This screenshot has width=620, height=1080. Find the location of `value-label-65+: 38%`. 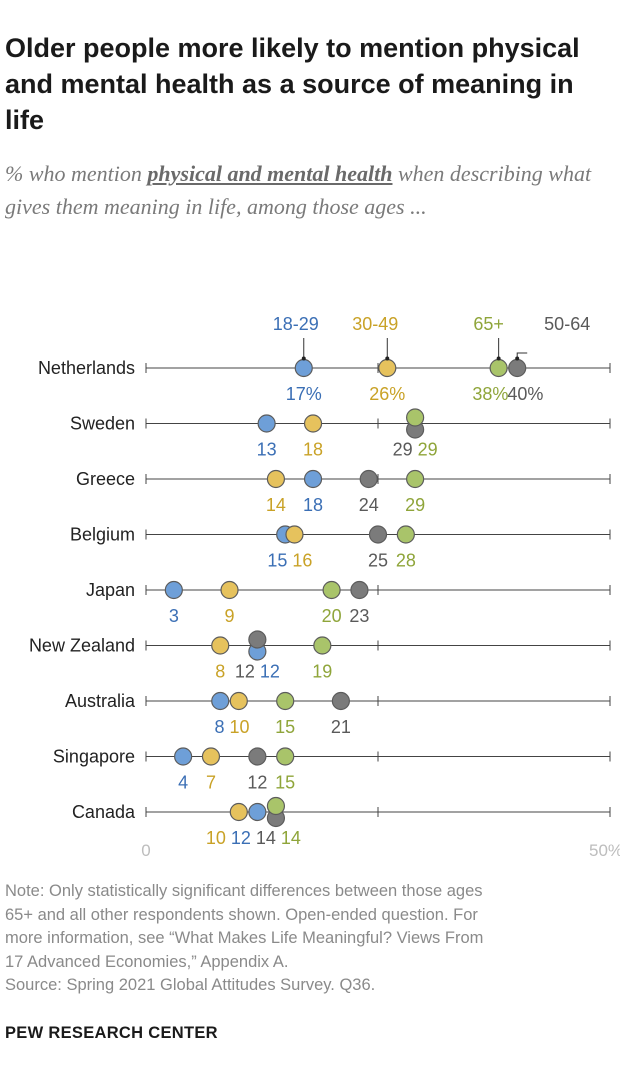

value-label-65+: 38% is located at coordinates (490, 394).